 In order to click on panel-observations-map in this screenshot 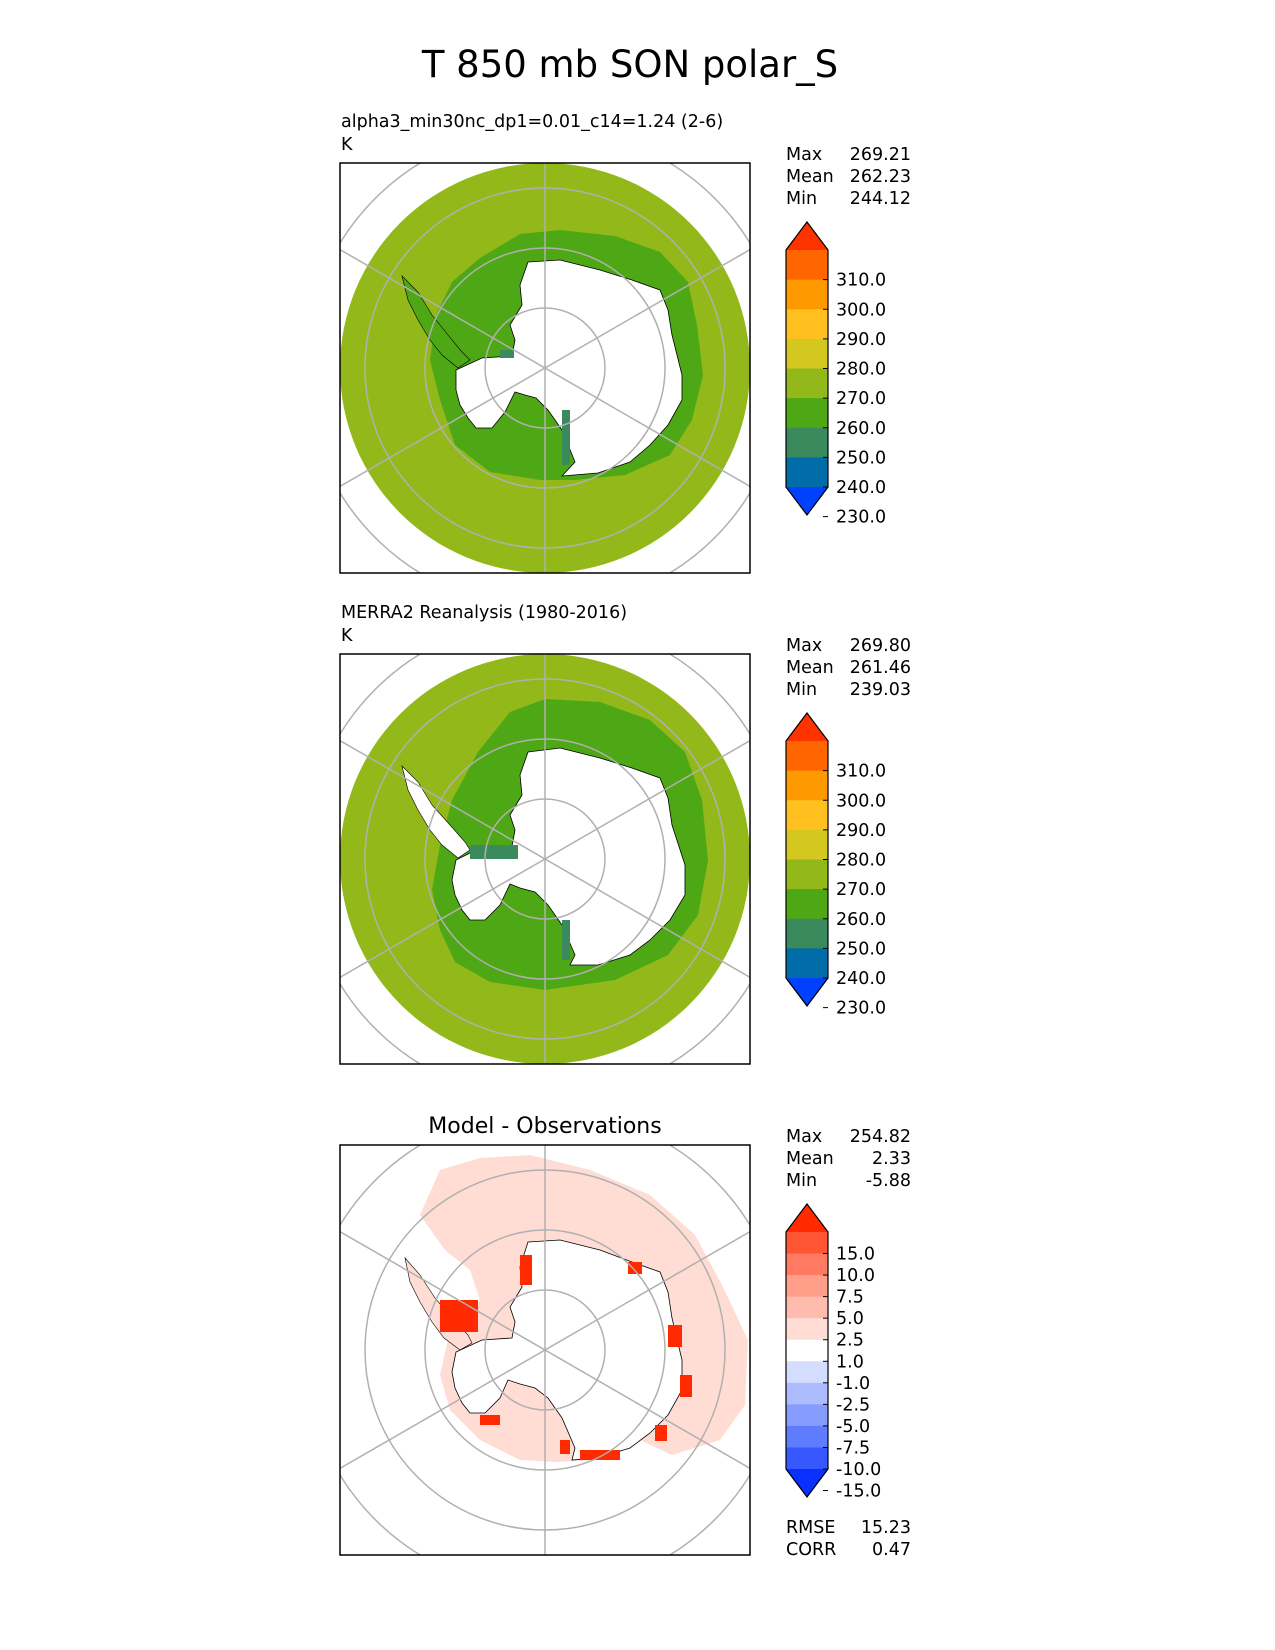, I will do `click(545, 859)`.